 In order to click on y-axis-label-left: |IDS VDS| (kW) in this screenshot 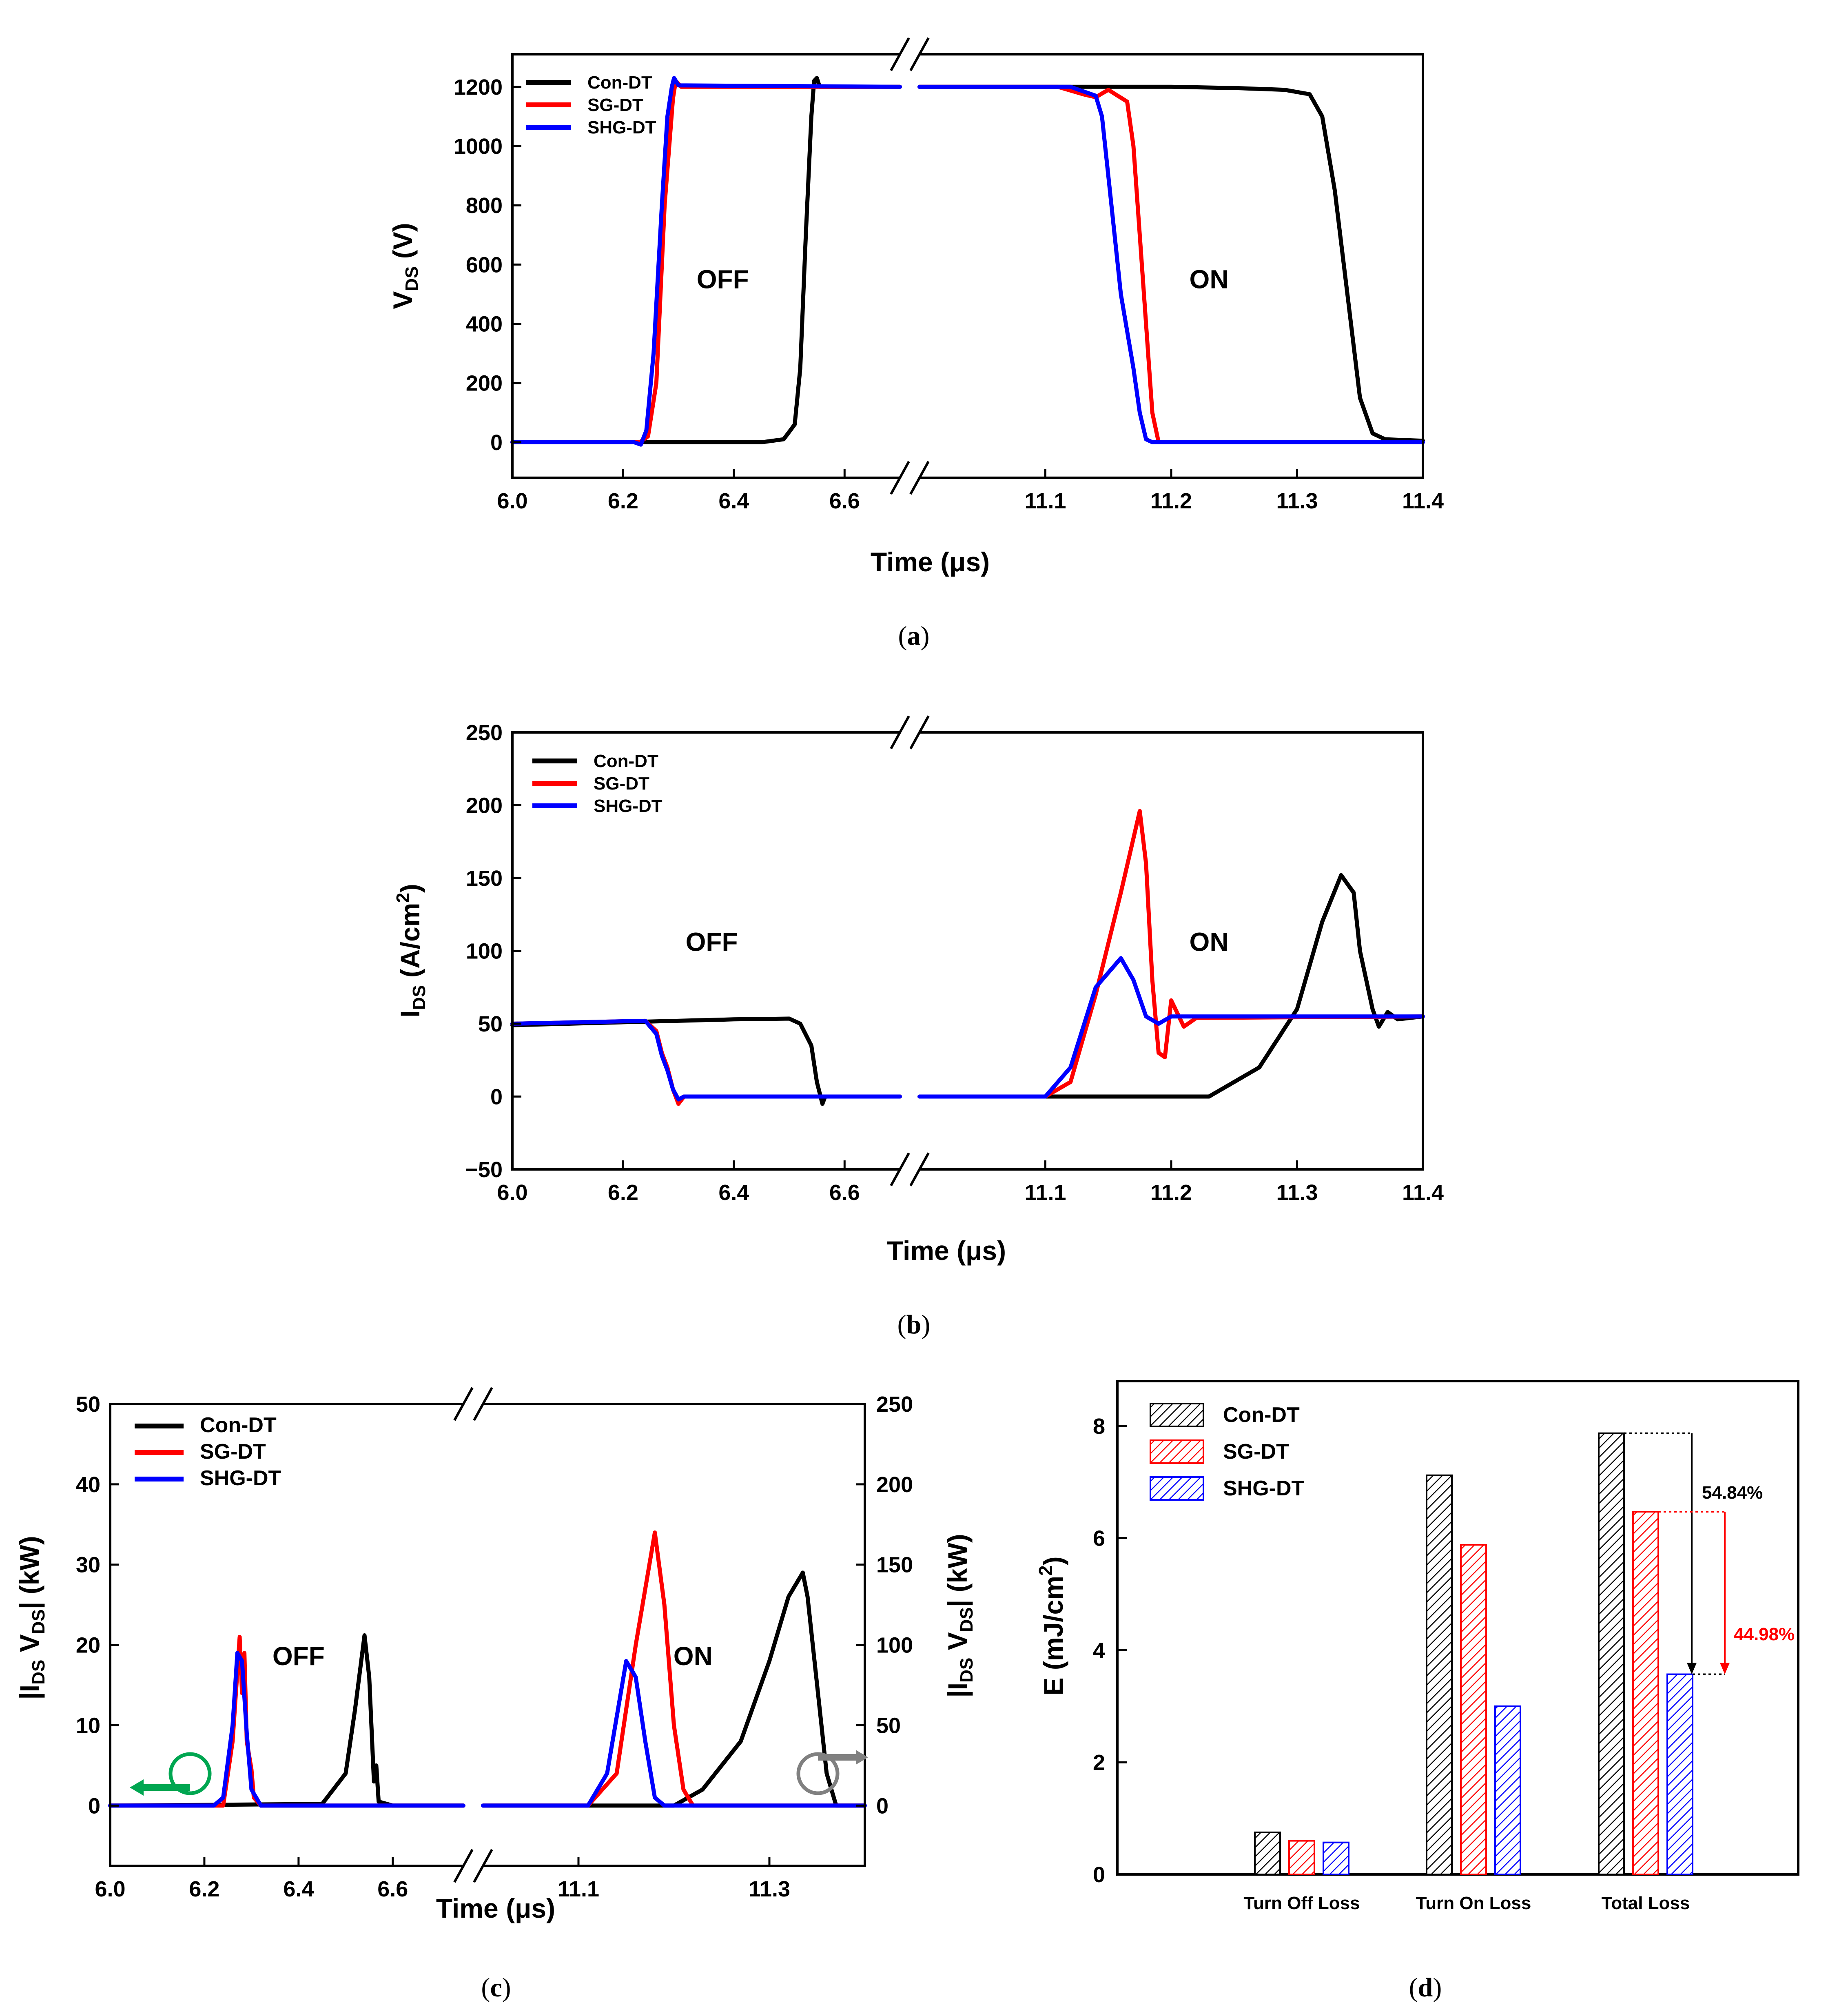, I will do `click(31, 1618)`.